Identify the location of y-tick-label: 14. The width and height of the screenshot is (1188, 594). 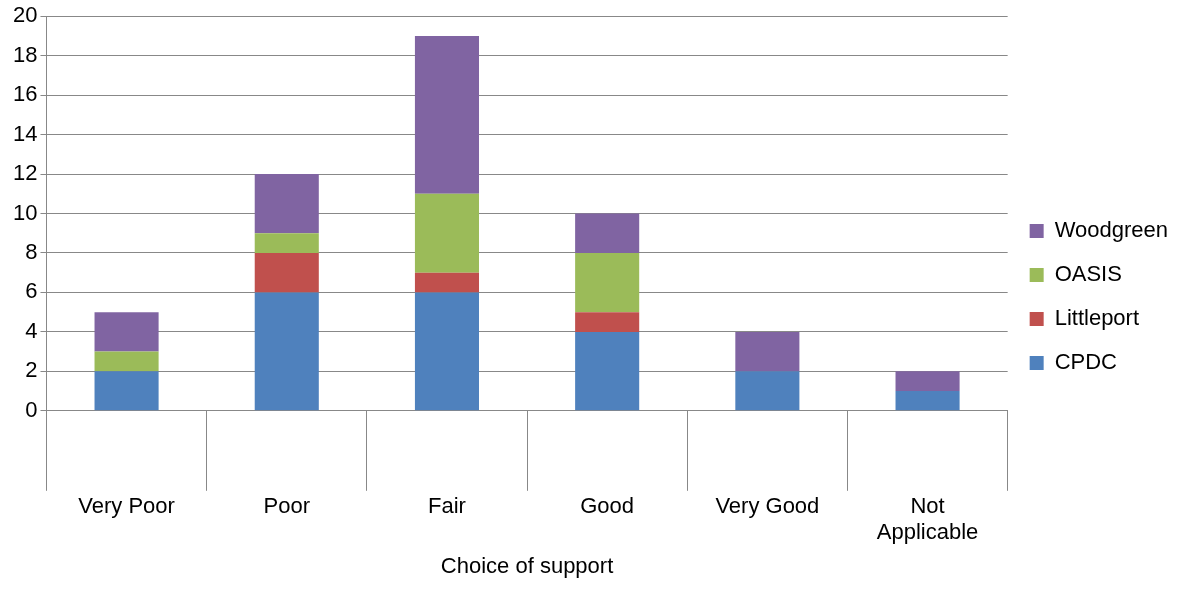
(25, 133).